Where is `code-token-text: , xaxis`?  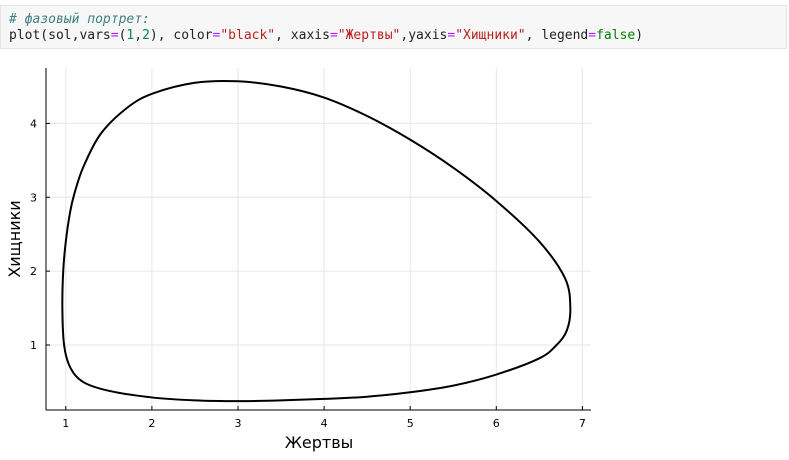 code-token-text: , xaxis is located at coordinates (302, 35).